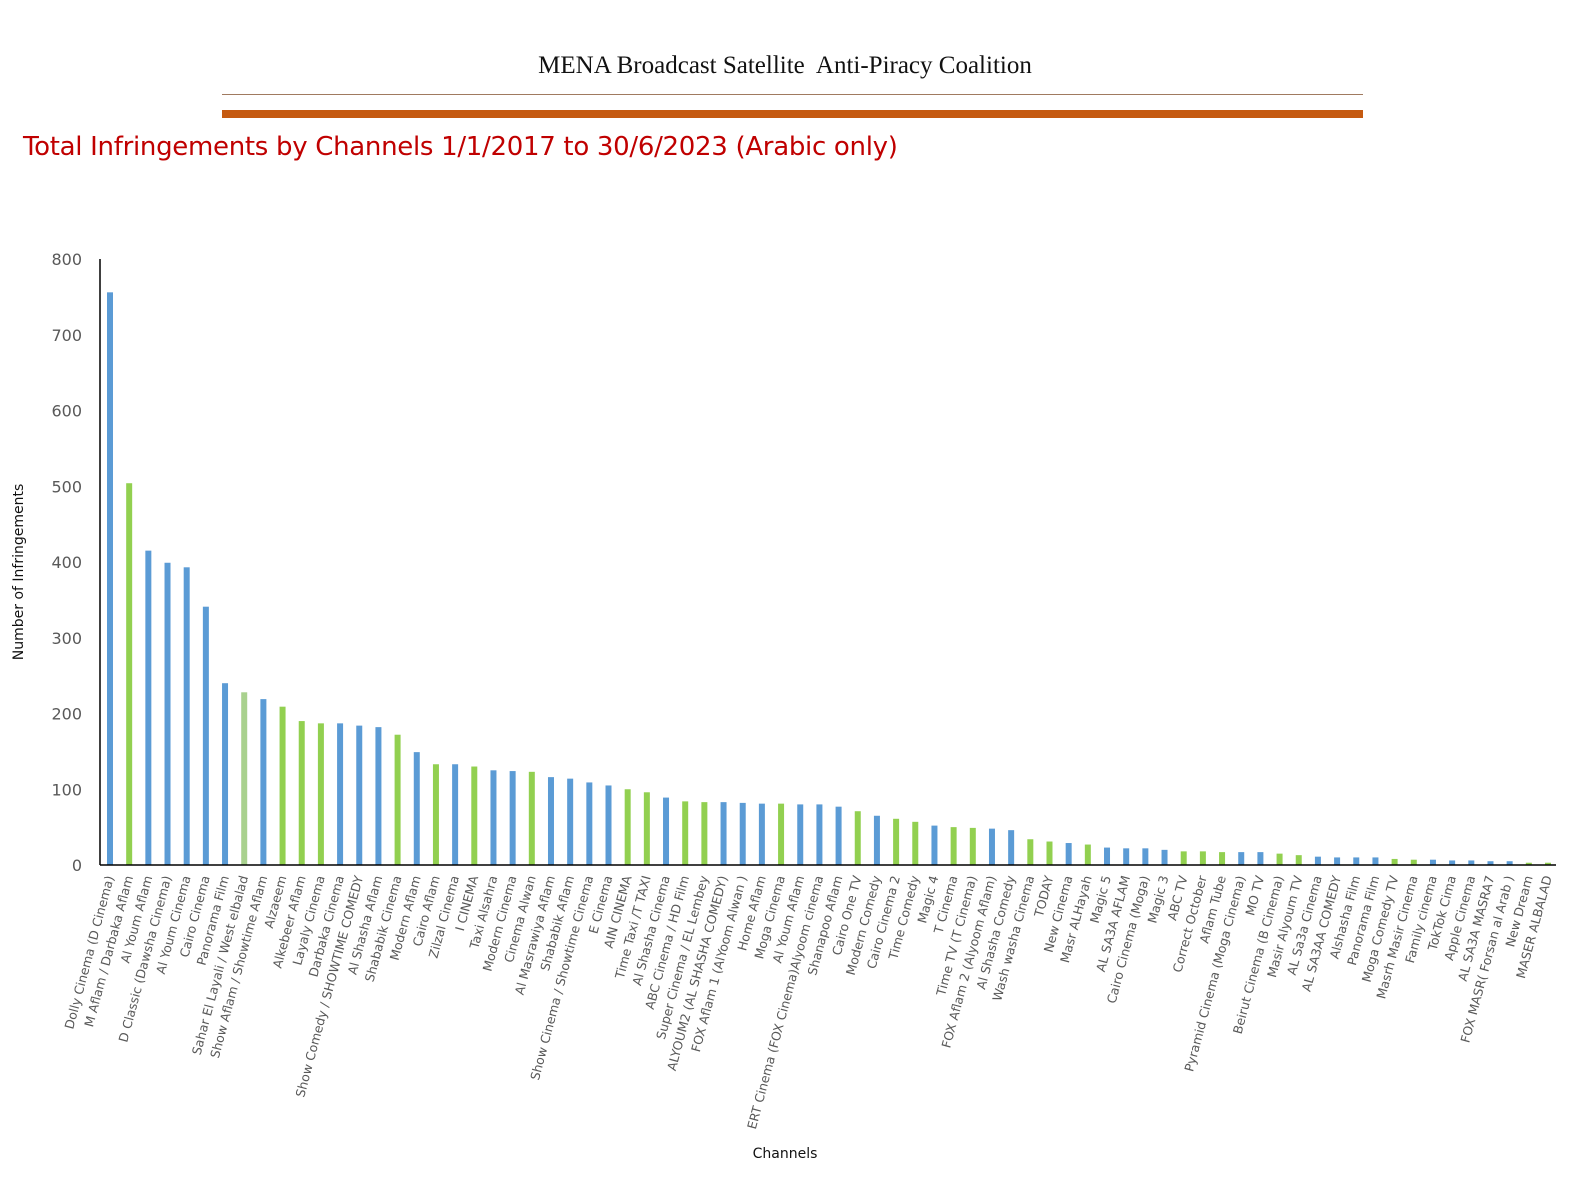 This screenshot has height=1182, width=1593. What do you see at coordinates (77, 865) in the screenshot?
I see `y-tick-label: 0` at bounding box center [77, 865].